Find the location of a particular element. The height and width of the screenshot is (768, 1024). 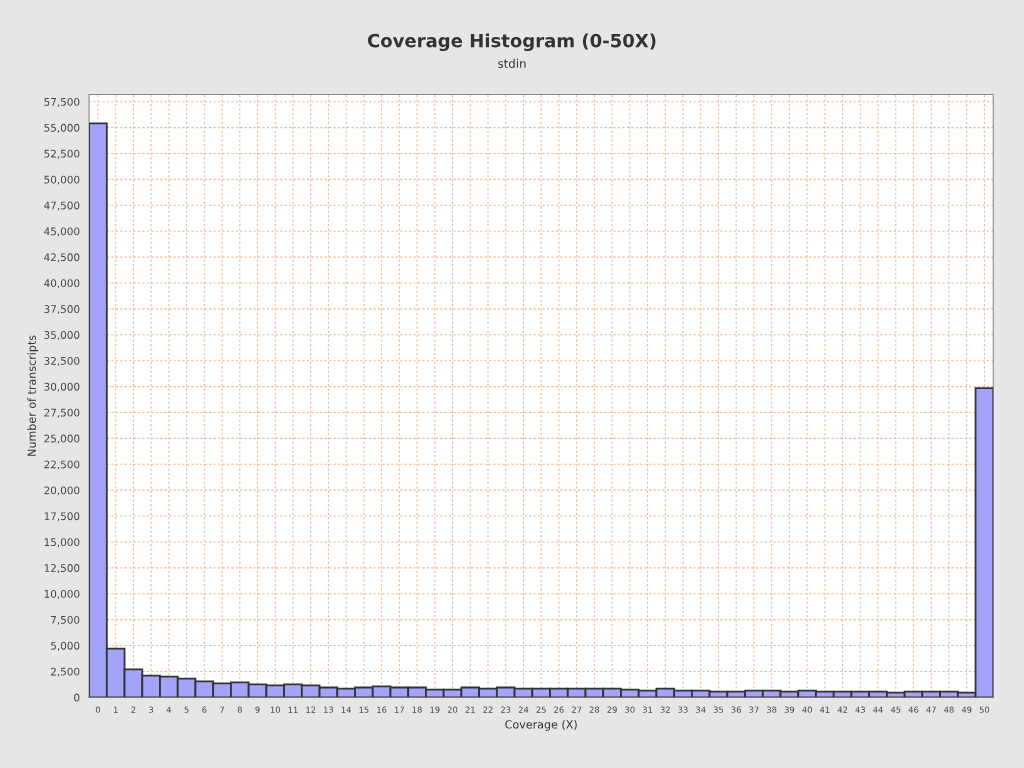

y-axis-title: Number of transcripts is located at coordinates (33, 395).